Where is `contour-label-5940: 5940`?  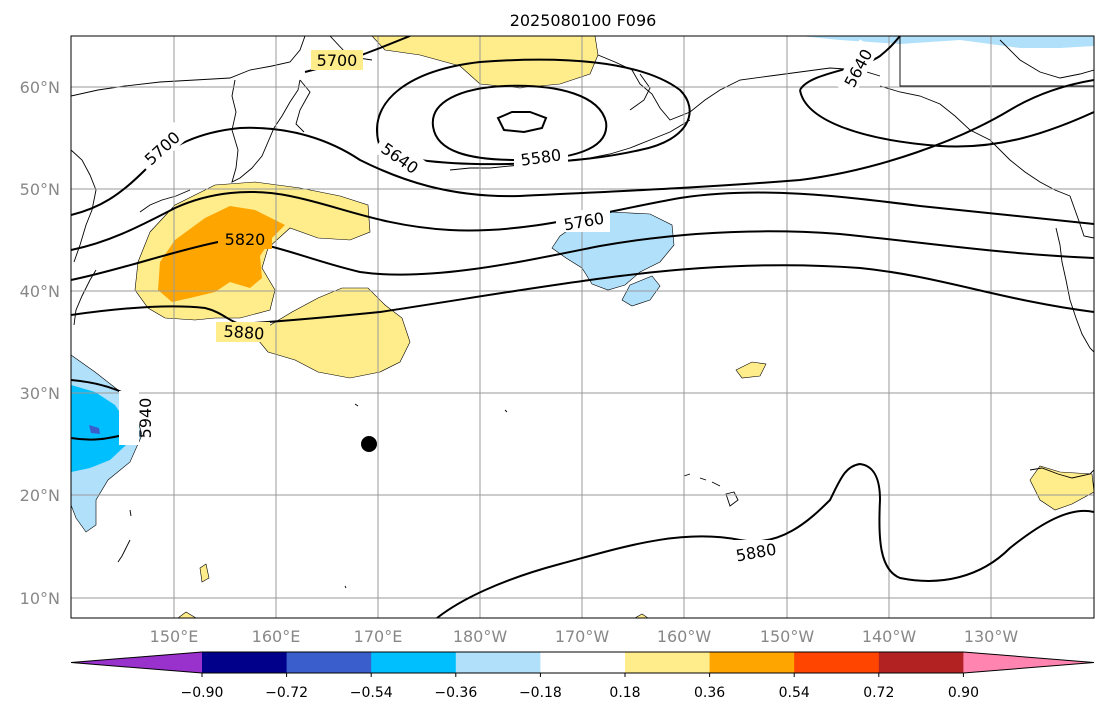 contour-label-5940: 5940 is located at coordinates (145, 418).